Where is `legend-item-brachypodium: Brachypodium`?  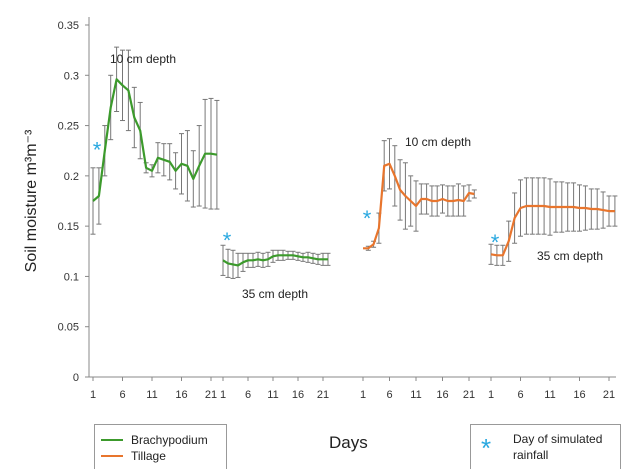
legend-item-brachypodium: Brachypodium is located at coordinates (154, 440).